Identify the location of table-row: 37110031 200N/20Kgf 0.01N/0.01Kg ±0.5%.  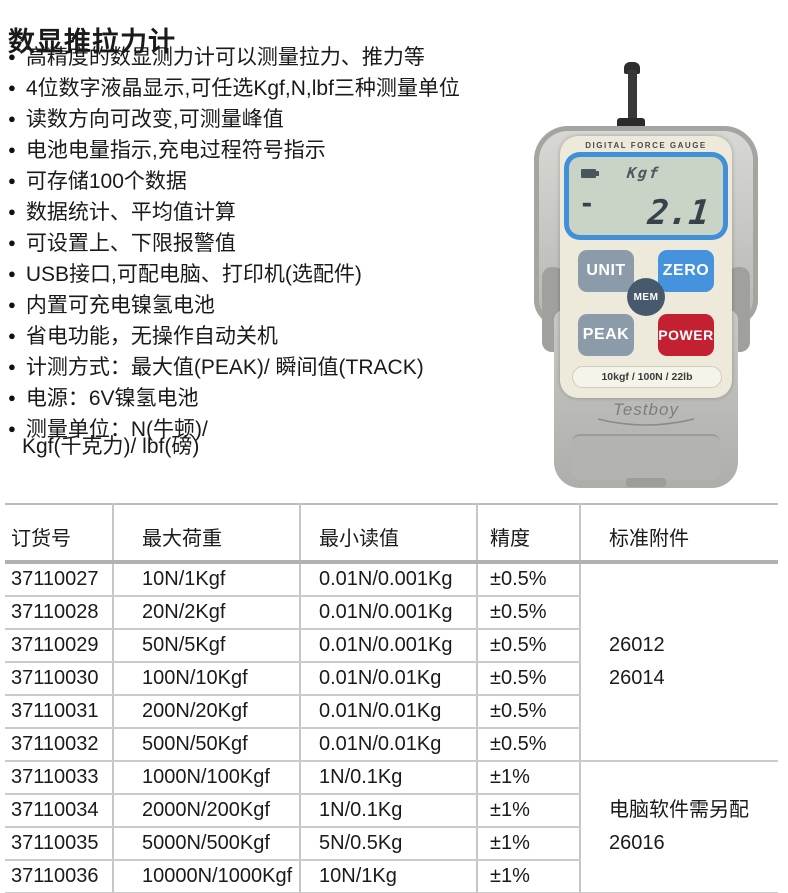
(391, 712).